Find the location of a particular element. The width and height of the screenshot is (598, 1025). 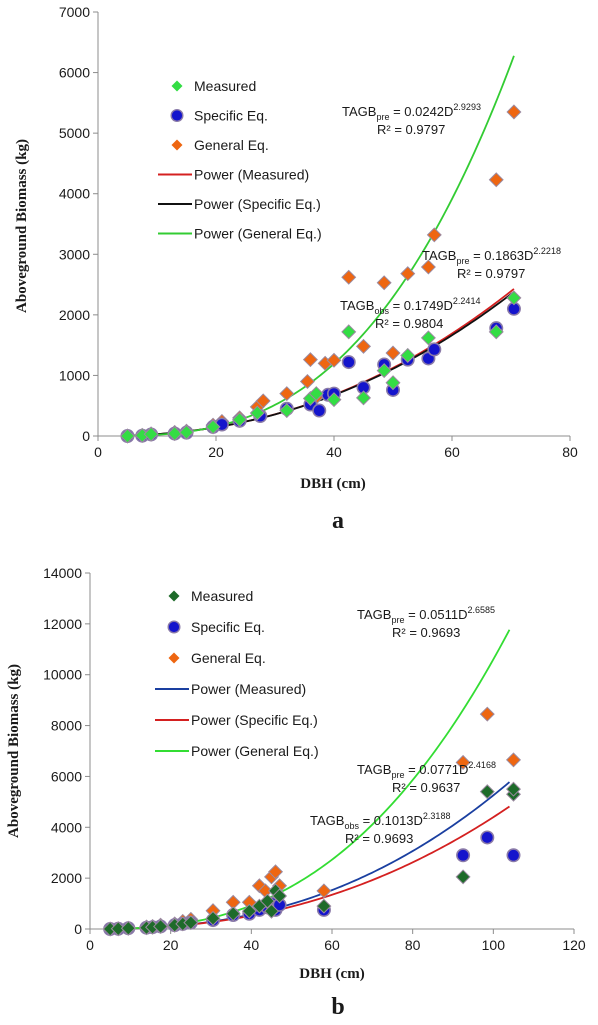

y-tick-label-b: 14000 is located at coordinates (62, 573).